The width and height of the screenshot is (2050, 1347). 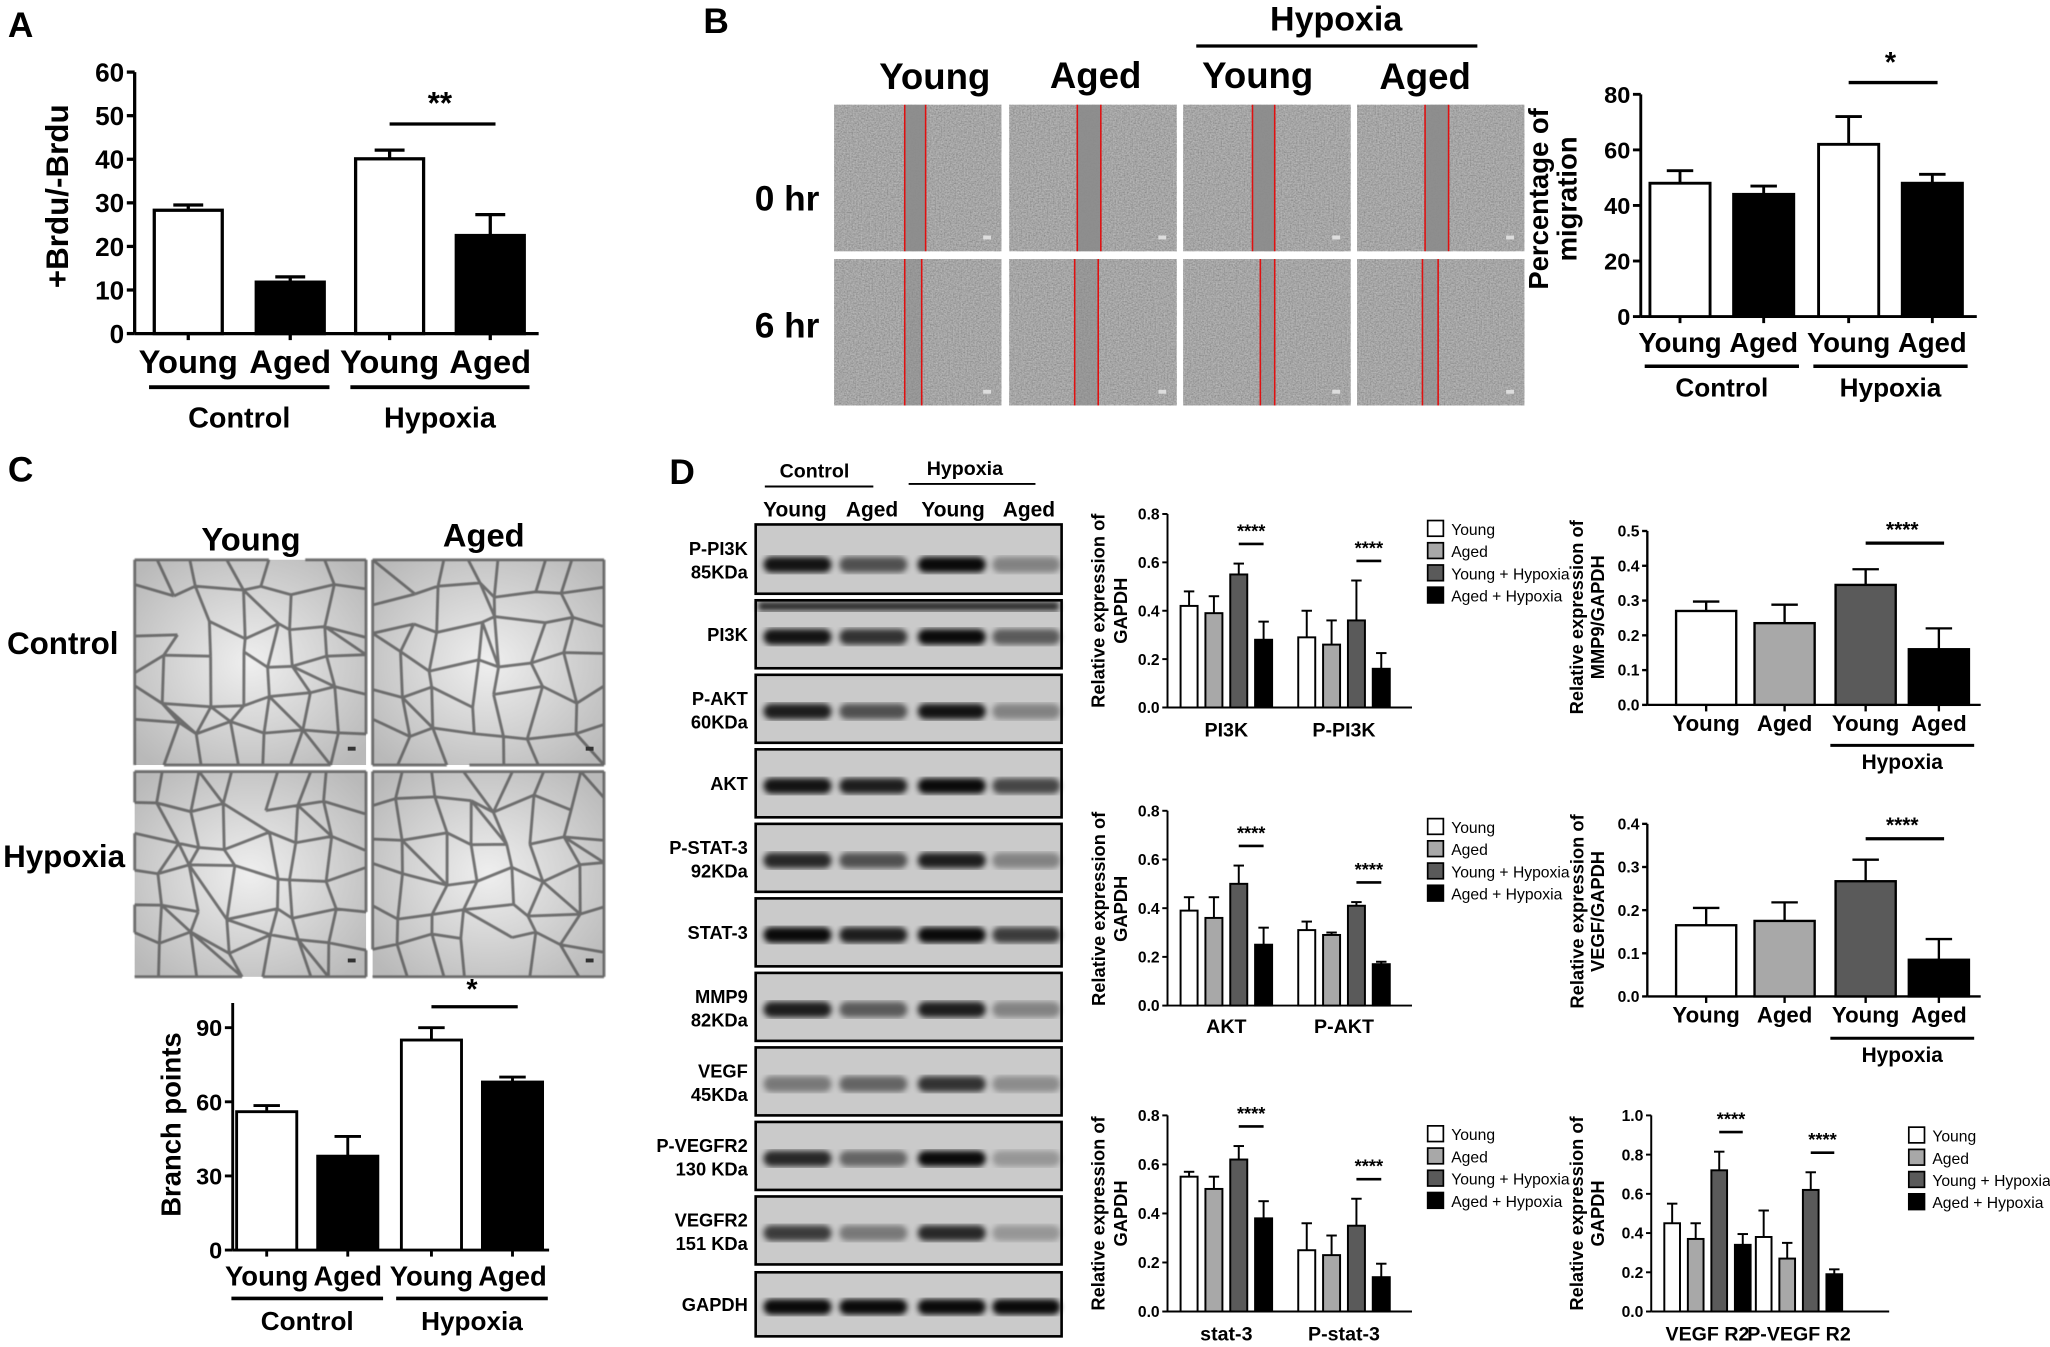 What do you see at coordinates (215, 1251) in the screenshot?
I see `y-tick-label: 0` at bounding box center [215, 1251].